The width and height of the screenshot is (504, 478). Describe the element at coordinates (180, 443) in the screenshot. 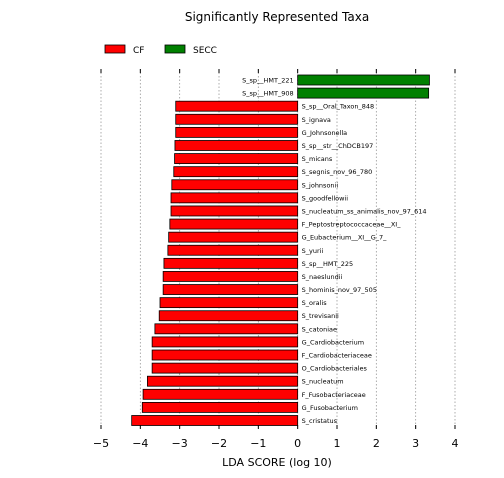

I see `x-tick-label: −3` at that location.